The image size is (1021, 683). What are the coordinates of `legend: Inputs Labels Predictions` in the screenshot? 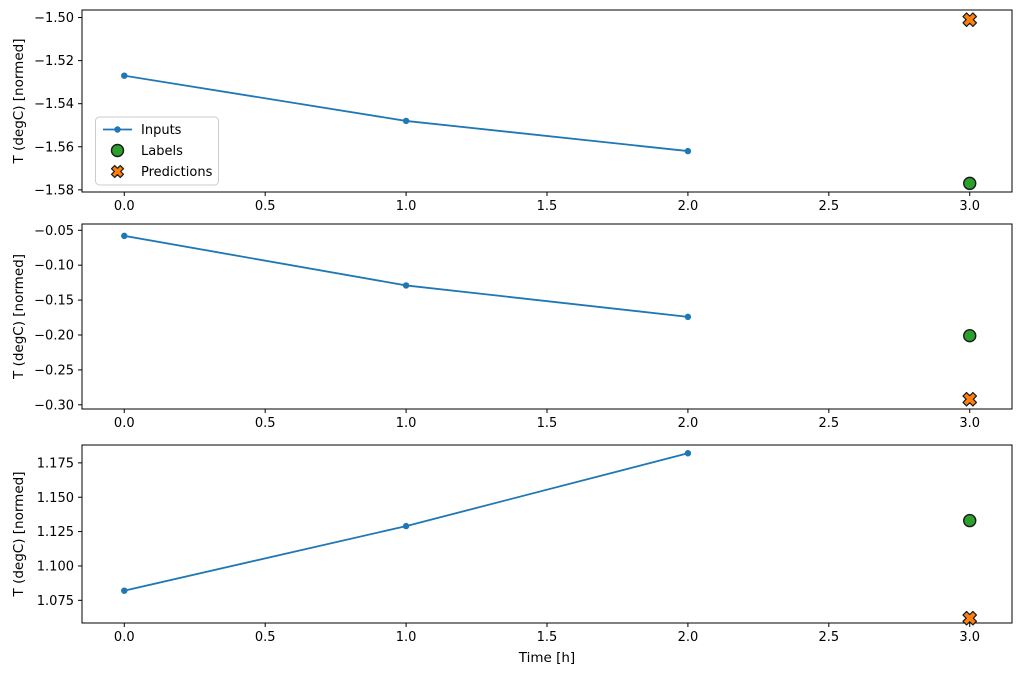 It's located at (157, 151).